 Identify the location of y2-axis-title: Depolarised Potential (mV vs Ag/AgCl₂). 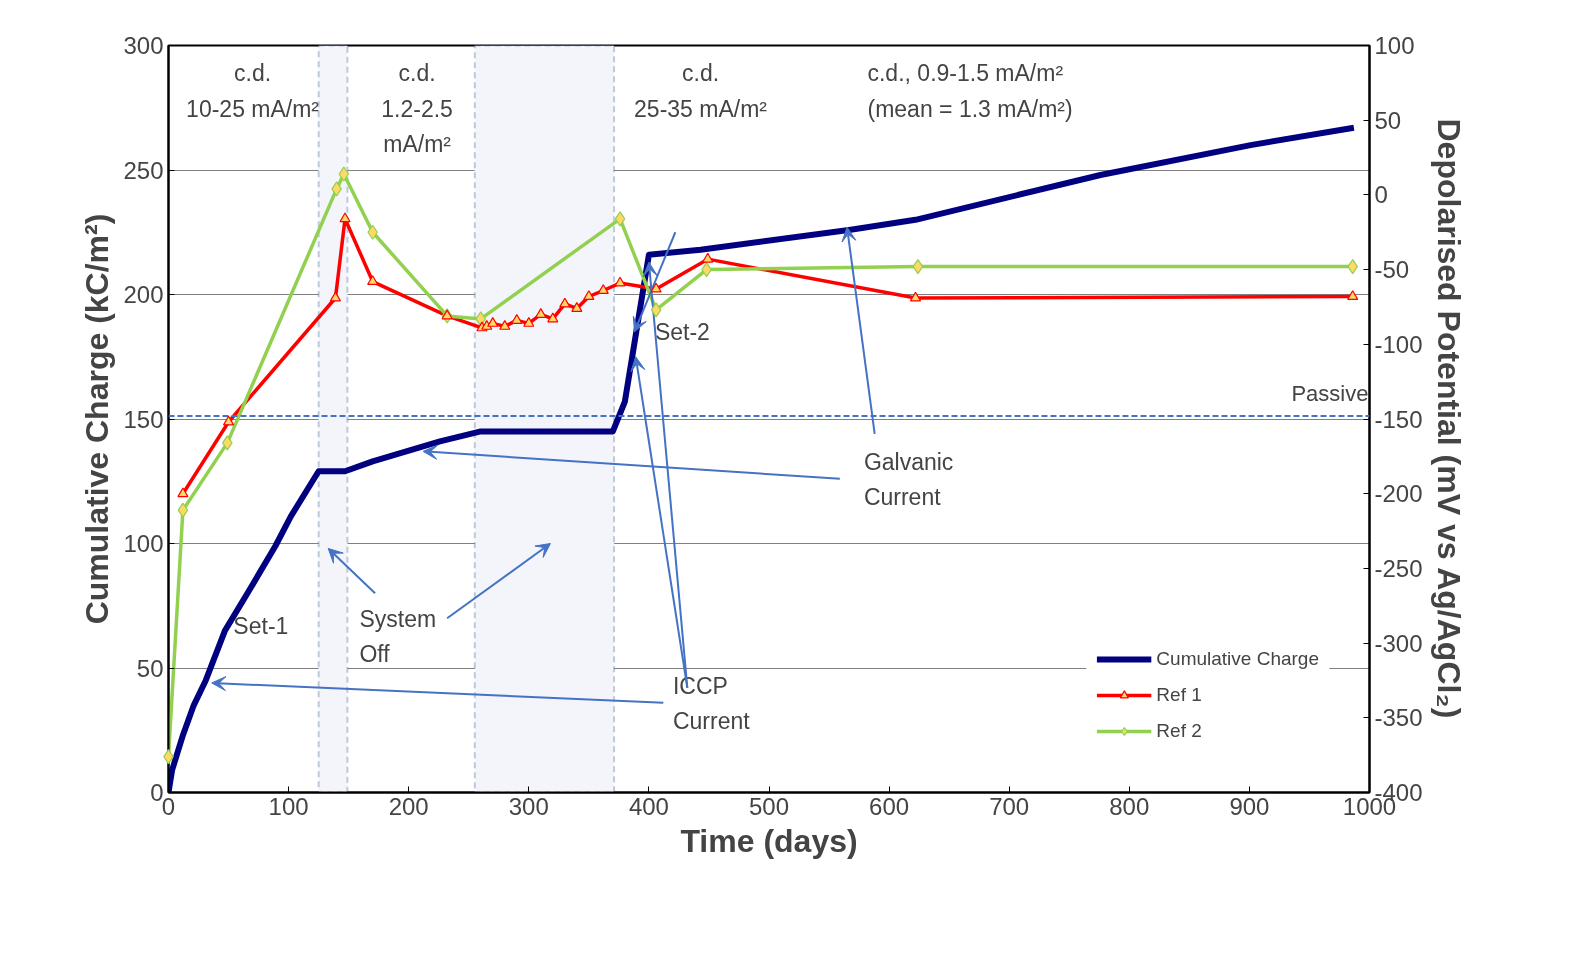
(1448, 418).